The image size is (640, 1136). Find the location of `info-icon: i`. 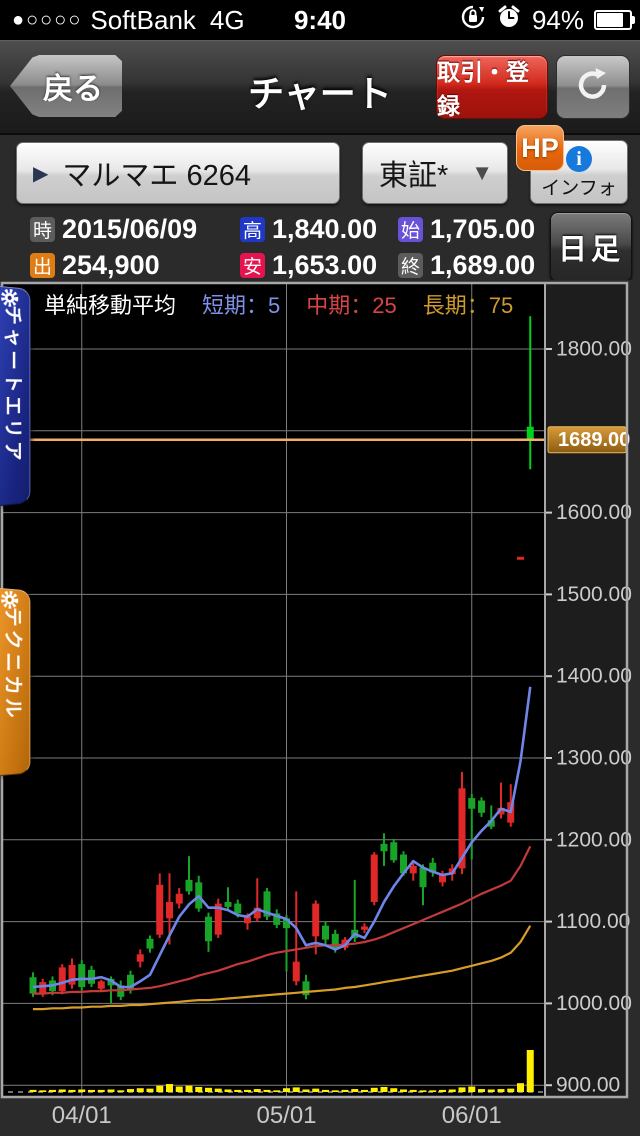

info-icon: i is located at coordinates (579, 159).